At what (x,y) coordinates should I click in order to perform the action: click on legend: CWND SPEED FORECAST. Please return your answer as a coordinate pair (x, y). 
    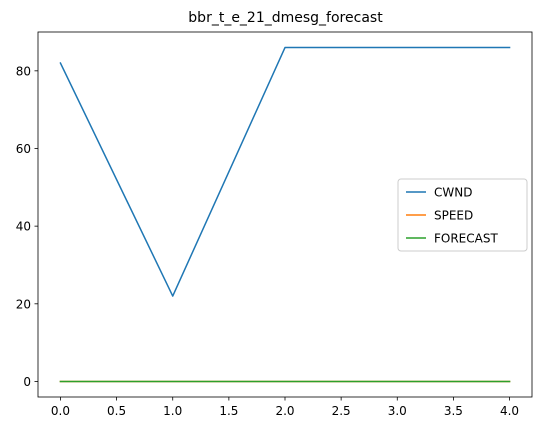
    Looking at the image, I should click on (462, 215).